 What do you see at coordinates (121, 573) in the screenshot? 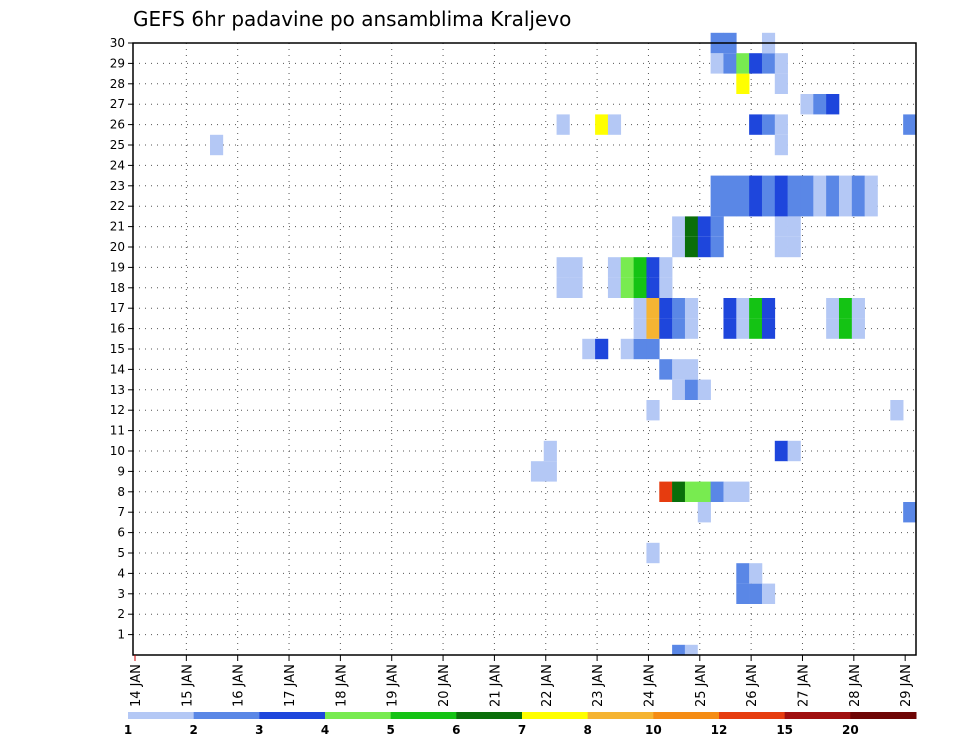
I see `y-tick-label: 4` at bounding box center [121, 573].